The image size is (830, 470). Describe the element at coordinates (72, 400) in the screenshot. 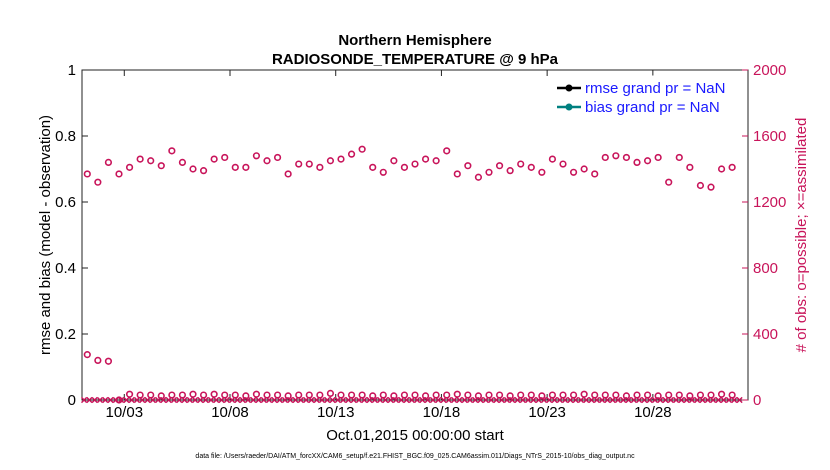

I see `y-tick-label: 0` at that location.